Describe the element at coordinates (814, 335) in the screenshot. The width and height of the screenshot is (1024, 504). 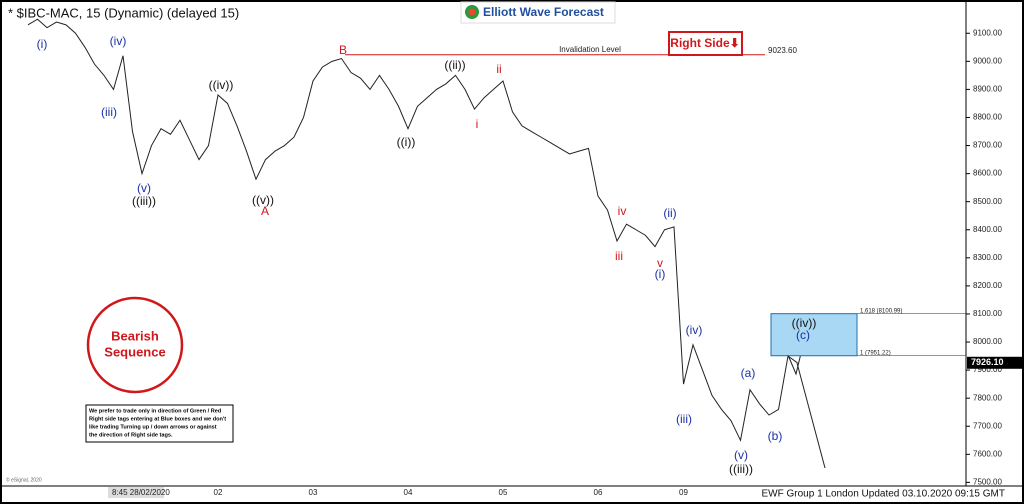
I see `fib-box` at that location.